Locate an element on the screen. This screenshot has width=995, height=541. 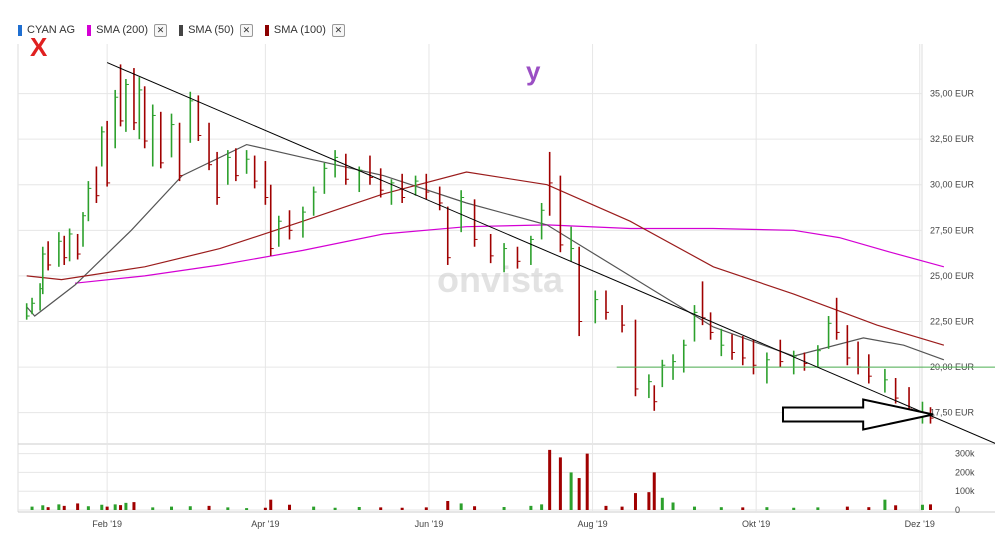
chart-legend: CYAN AG SMA (200) ✕ SMA (50) ✕ SMA (100) ✕ is located at coordinates (187, 30).